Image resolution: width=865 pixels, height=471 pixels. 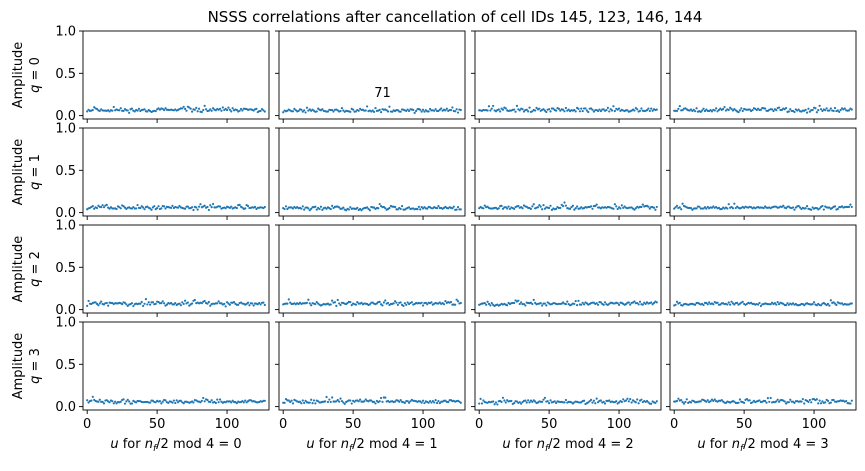 What do you see at coordinates (370, 173) in the screenshot?
I see `panel-r1-c1` at bounding box center [370, 173].